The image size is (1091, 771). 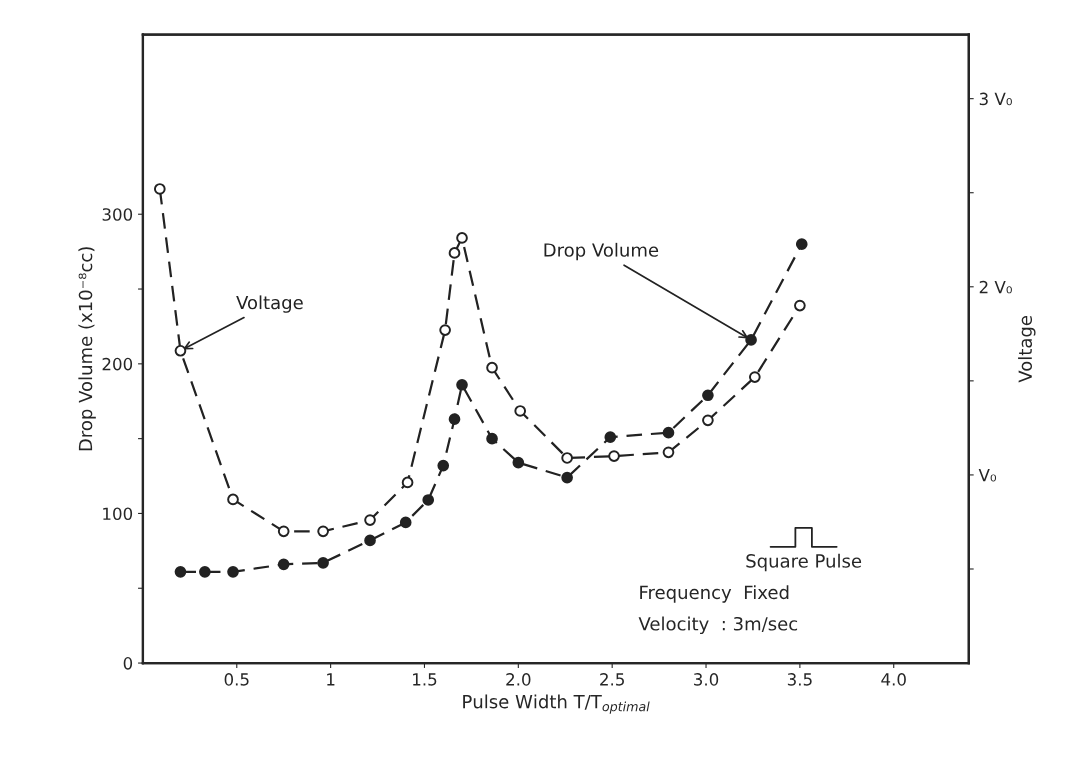 I want to click on x-tick-label: 1, so click(x=331, y=679).